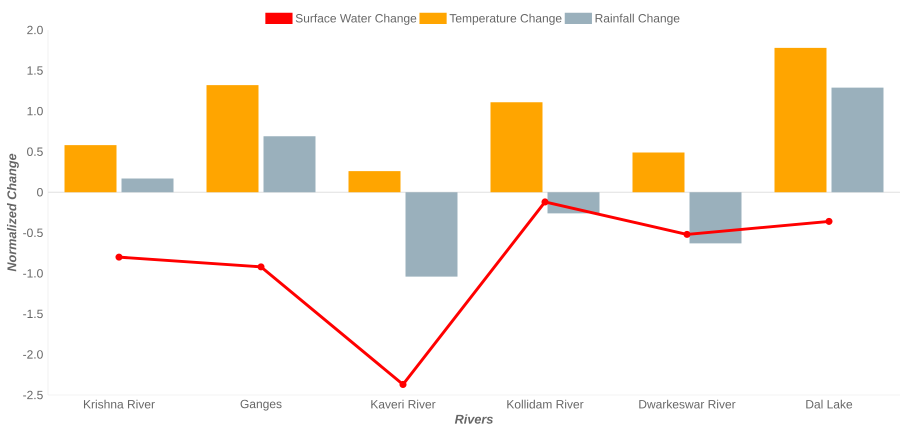 The image size is (903, 430). I want to click on y-tick-label: 1.0, so click(35, 111).